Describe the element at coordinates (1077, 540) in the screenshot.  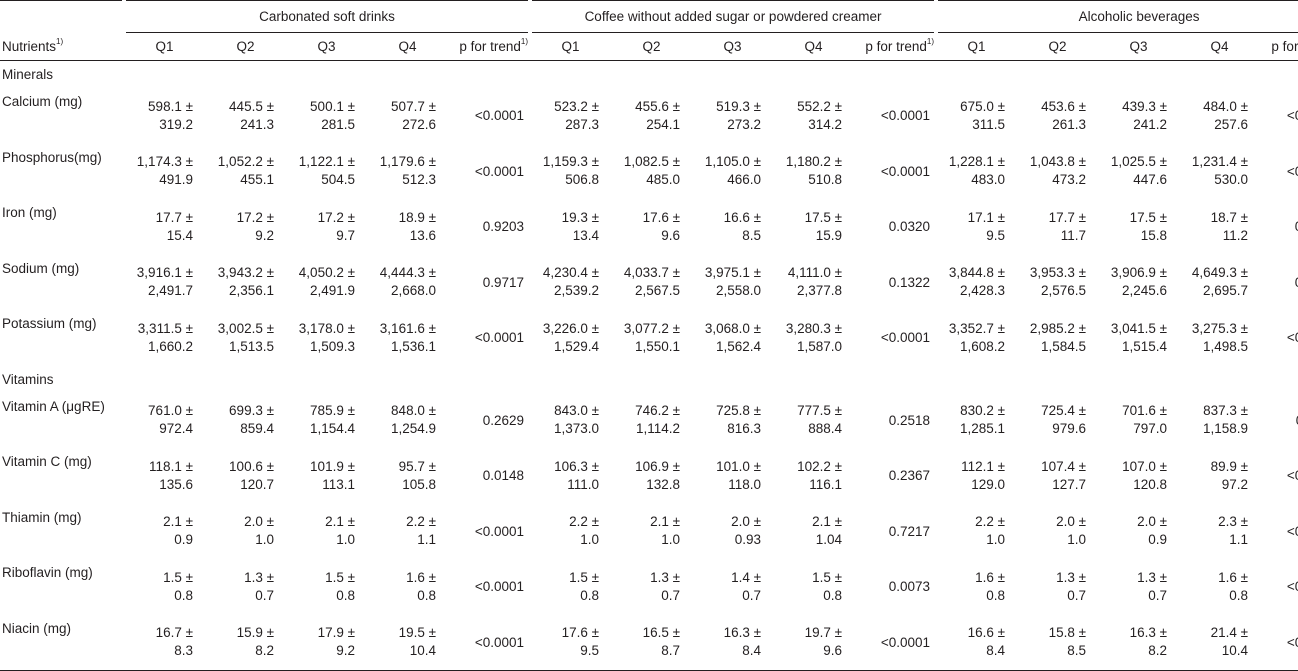
I see `sd-value: 1.0` at that location.